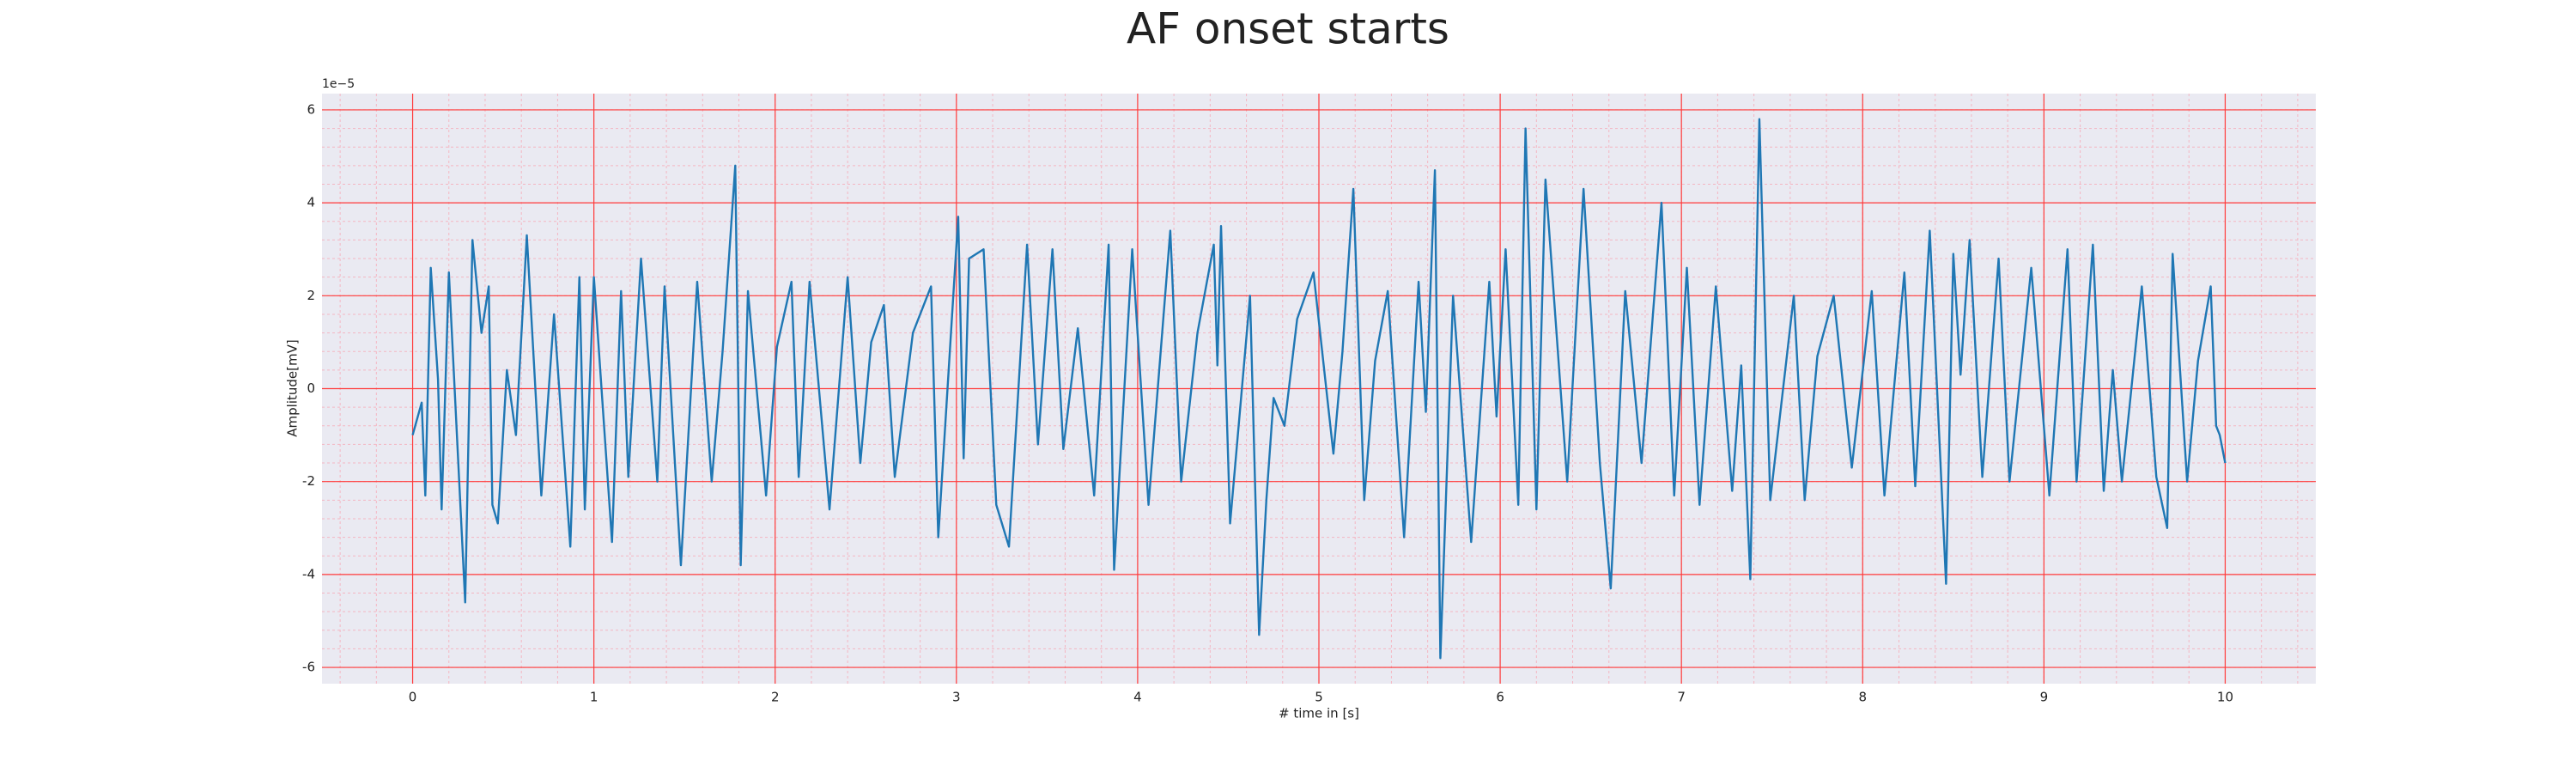 The height and width of the screenshot is (773, 2576). What do you see at coordinates (957, 697) in the screenshot?
I see `x-tick-label: 3` at bounding box center [957, 697].